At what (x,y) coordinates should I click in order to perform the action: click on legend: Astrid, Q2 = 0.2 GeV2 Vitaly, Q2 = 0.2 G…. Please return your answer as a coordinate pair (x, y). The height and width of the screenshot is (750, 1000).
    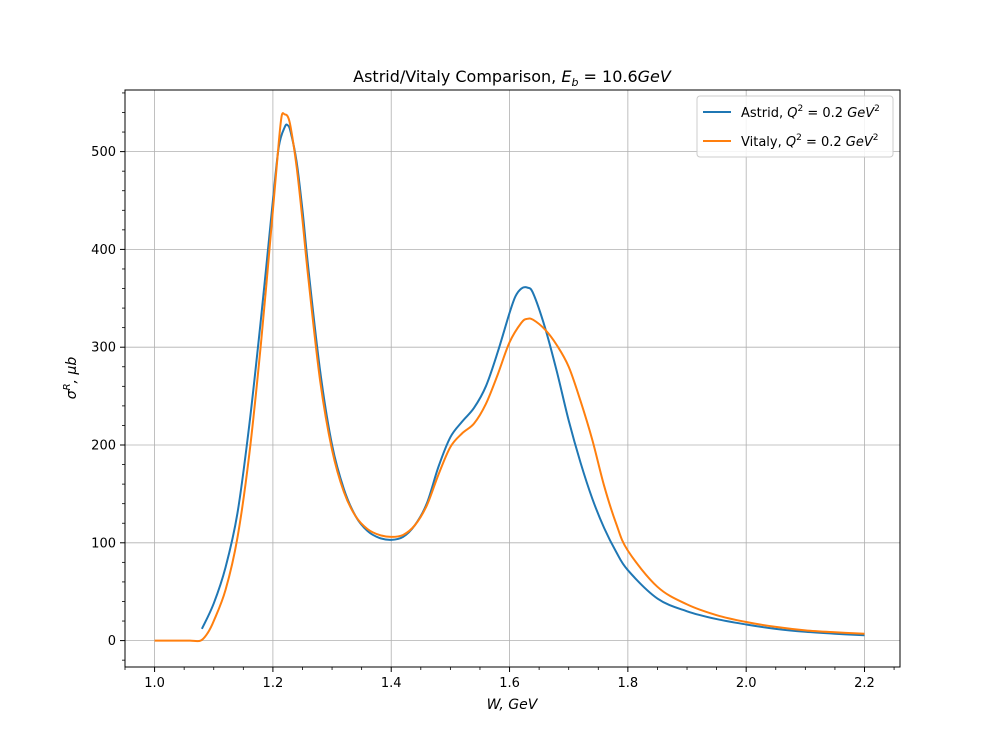
    Looking at the image, I should click on (795, 126).